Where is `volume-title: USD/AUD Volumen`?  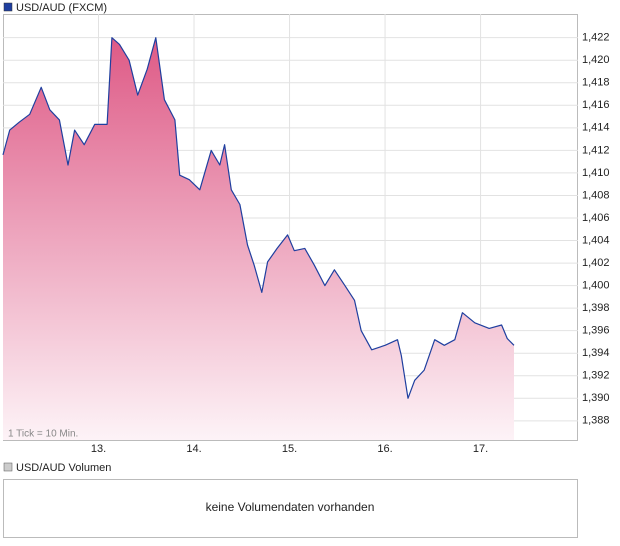 volume-title: USD/AUD Volumen is located at coordinates (63, 468).